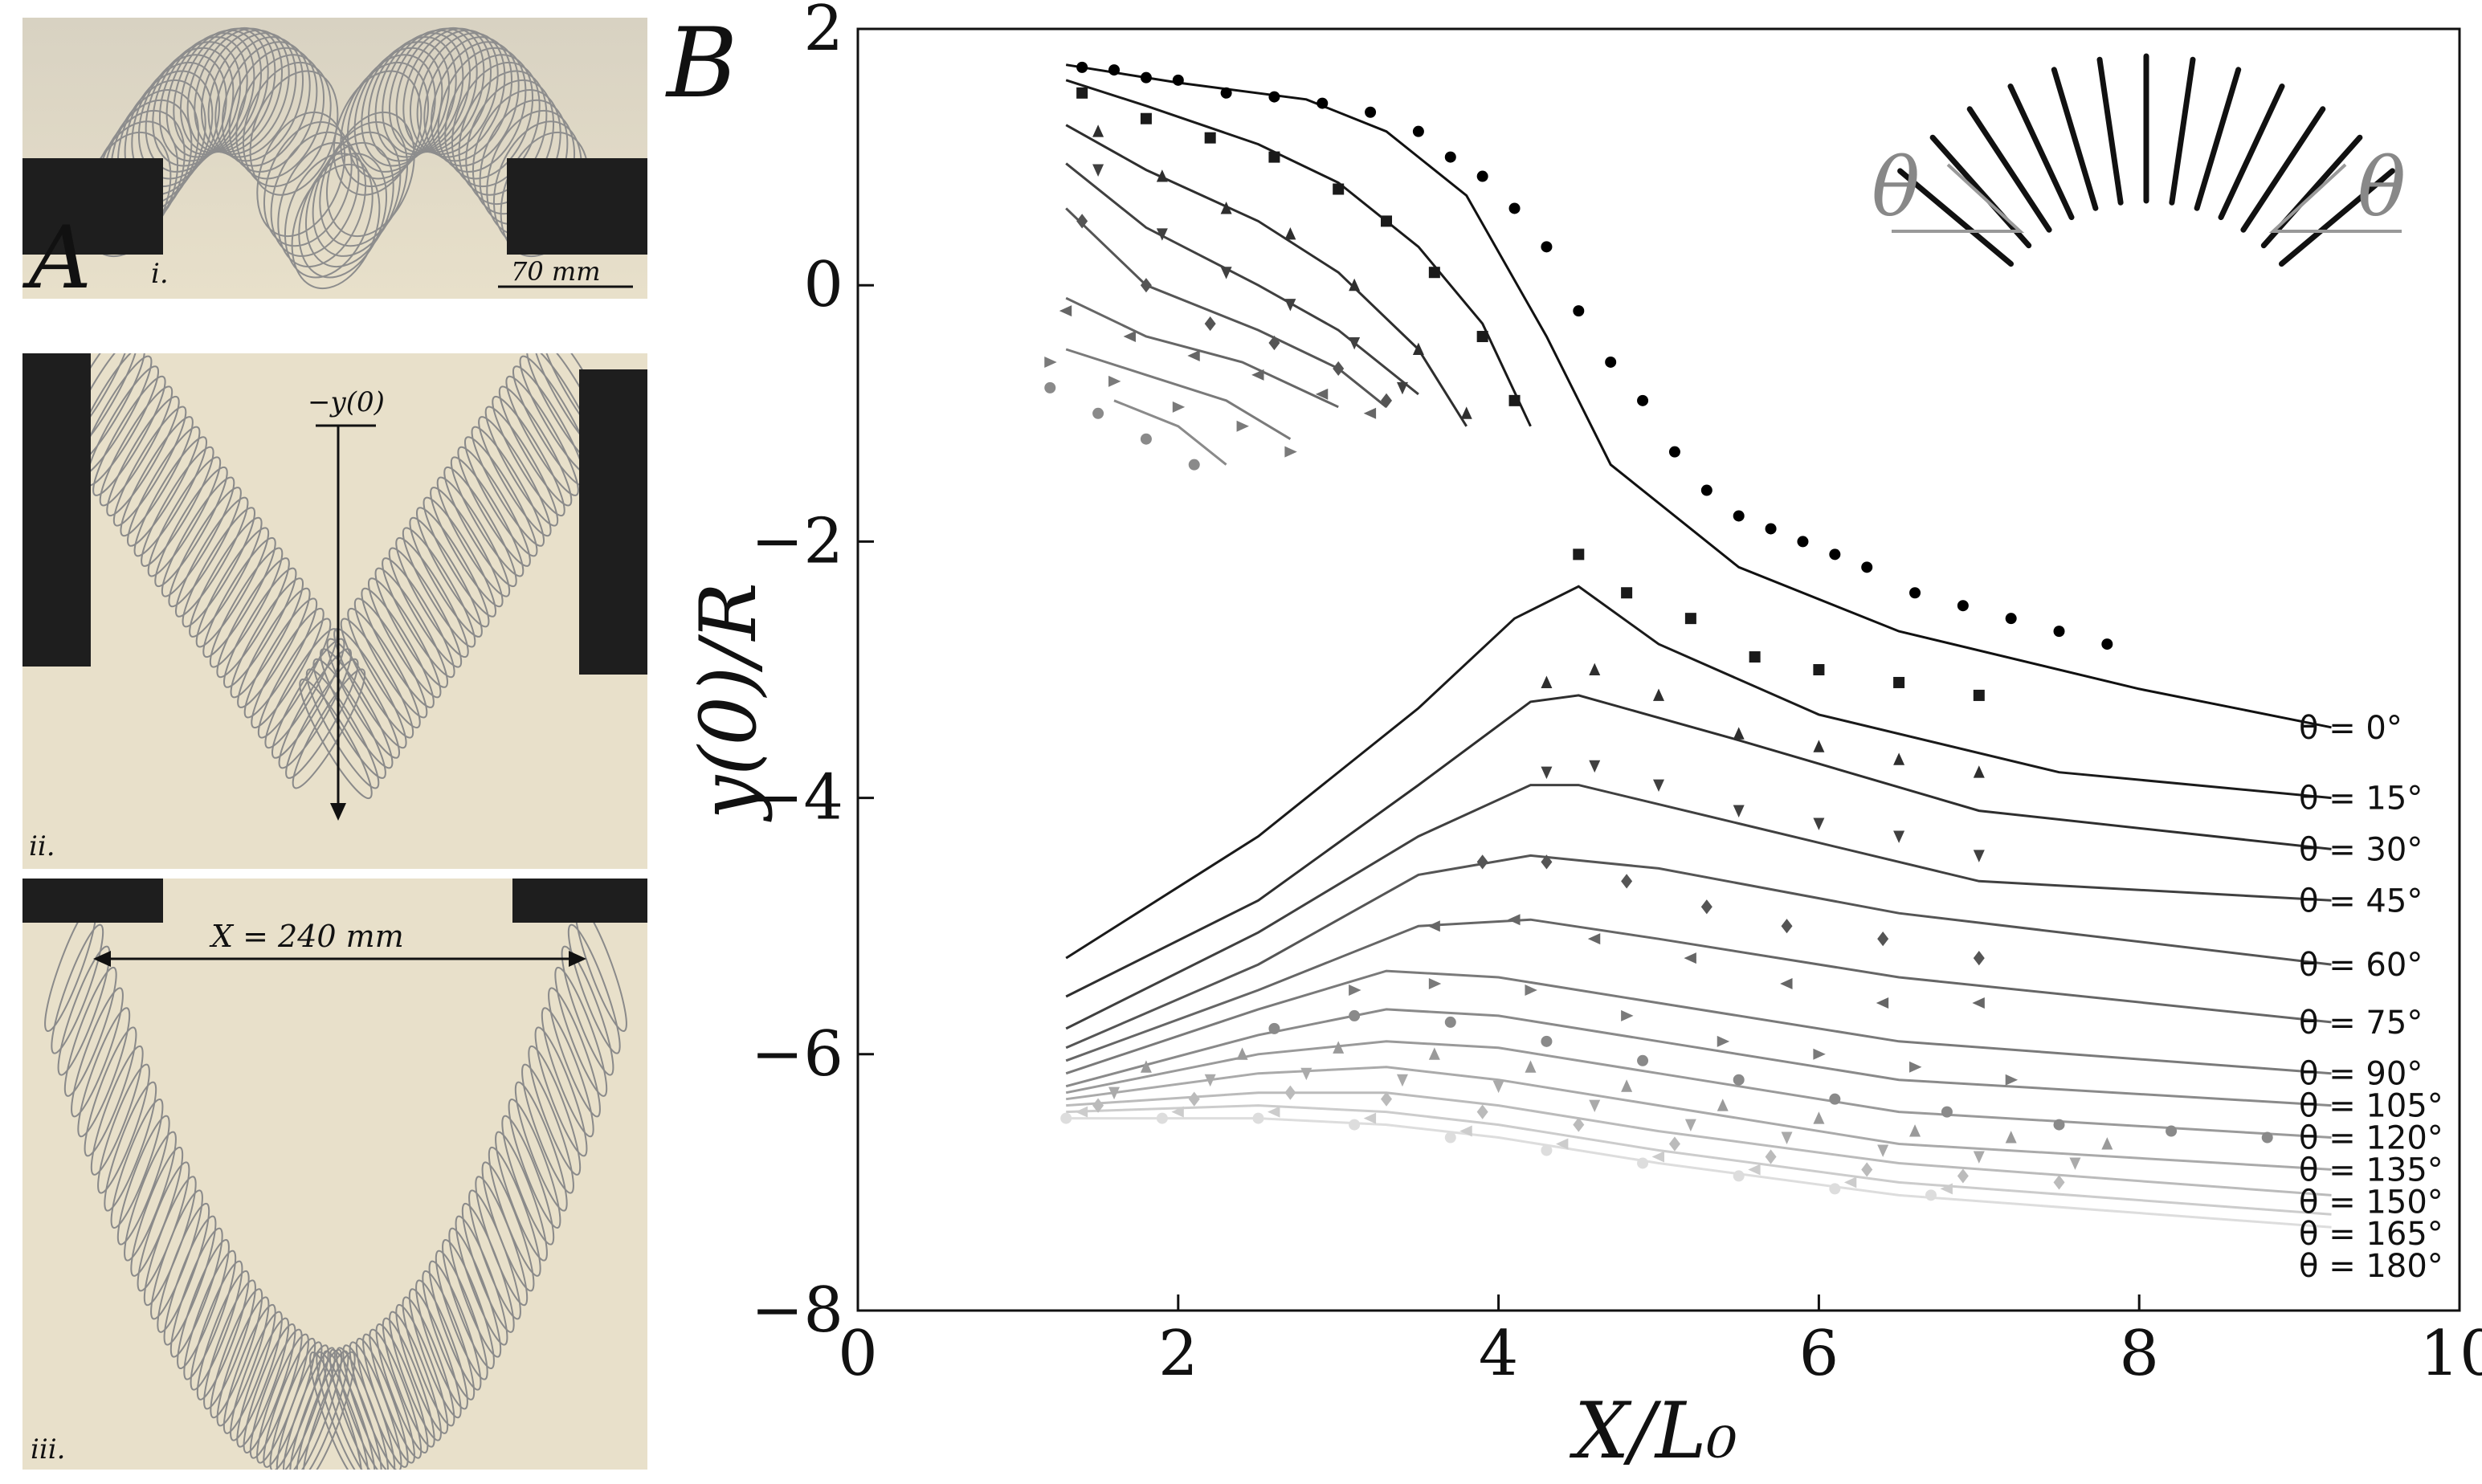  I want to click on theta-label: θ = 120°, so click(2371, 1138).